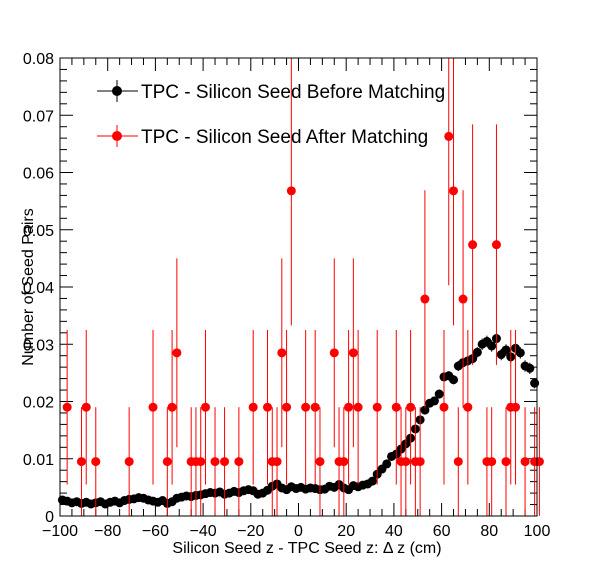  What do you see at coordinates (38, 460) in the screenshot?
I see `y-tick-label: 0.01` at bounding box center [38, 460].